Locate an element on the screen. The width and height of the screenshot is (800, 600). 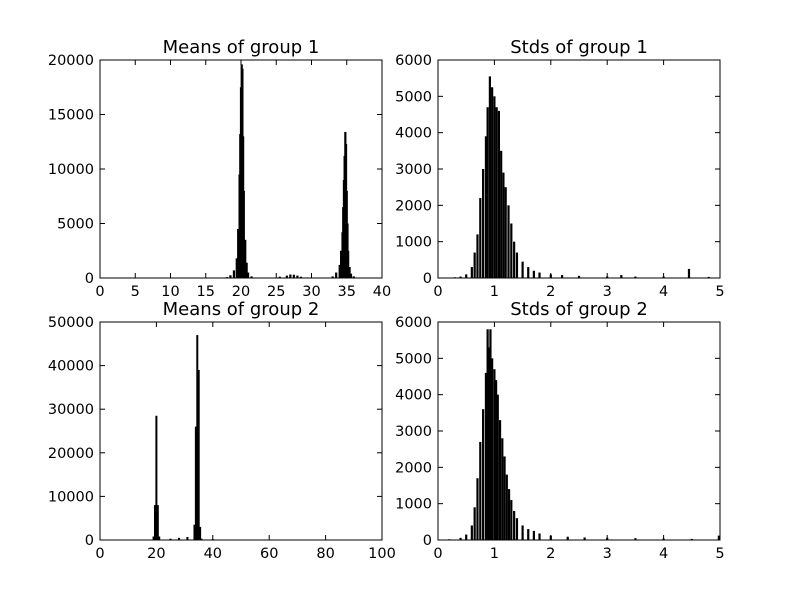
axes-frame is located at coordinates (241, 431).